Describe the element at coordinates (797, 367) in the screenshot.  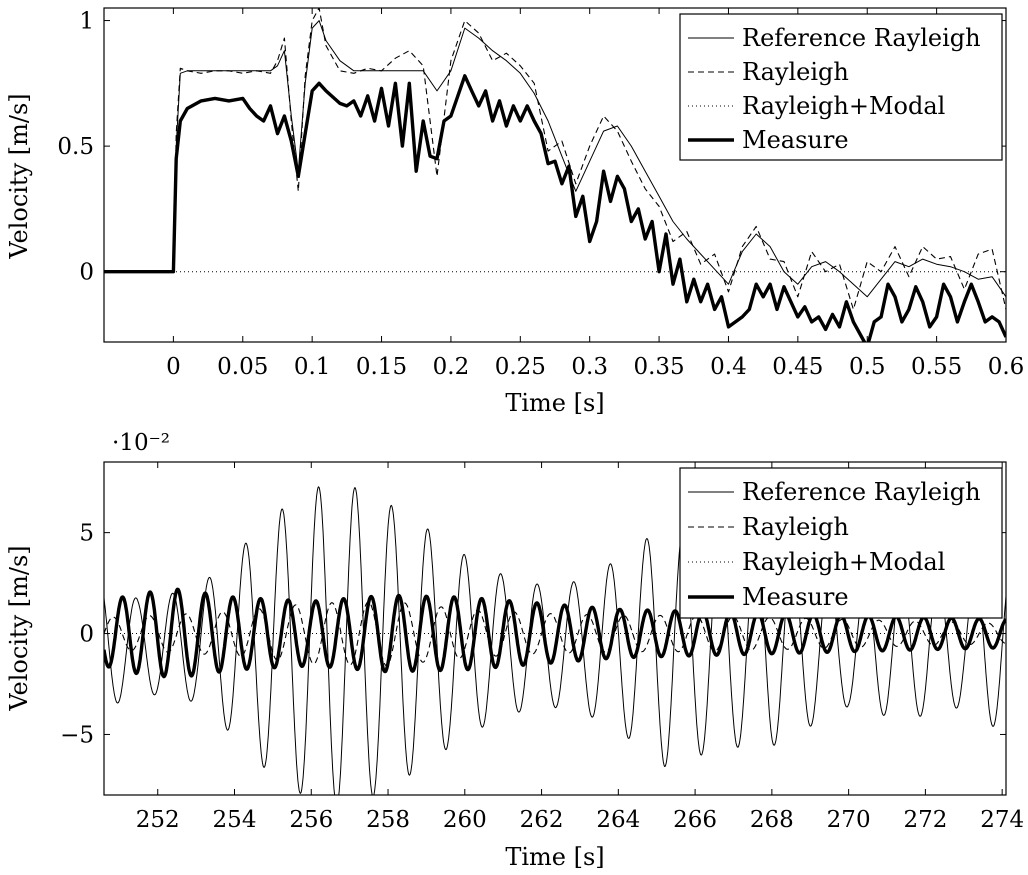
I see `x-tick-label: 0.45` at that location.